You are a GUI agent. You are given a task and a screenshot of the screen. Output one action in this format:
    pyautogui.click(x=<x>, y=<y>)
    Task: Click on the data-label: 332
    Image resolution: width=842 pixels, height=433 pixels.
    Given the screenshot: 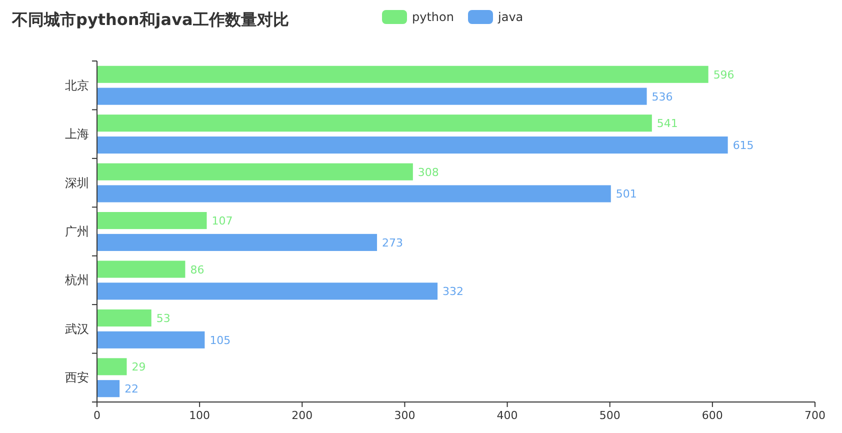 What is the action you would take?
    pyautogui.click(x=453, y=291)
    